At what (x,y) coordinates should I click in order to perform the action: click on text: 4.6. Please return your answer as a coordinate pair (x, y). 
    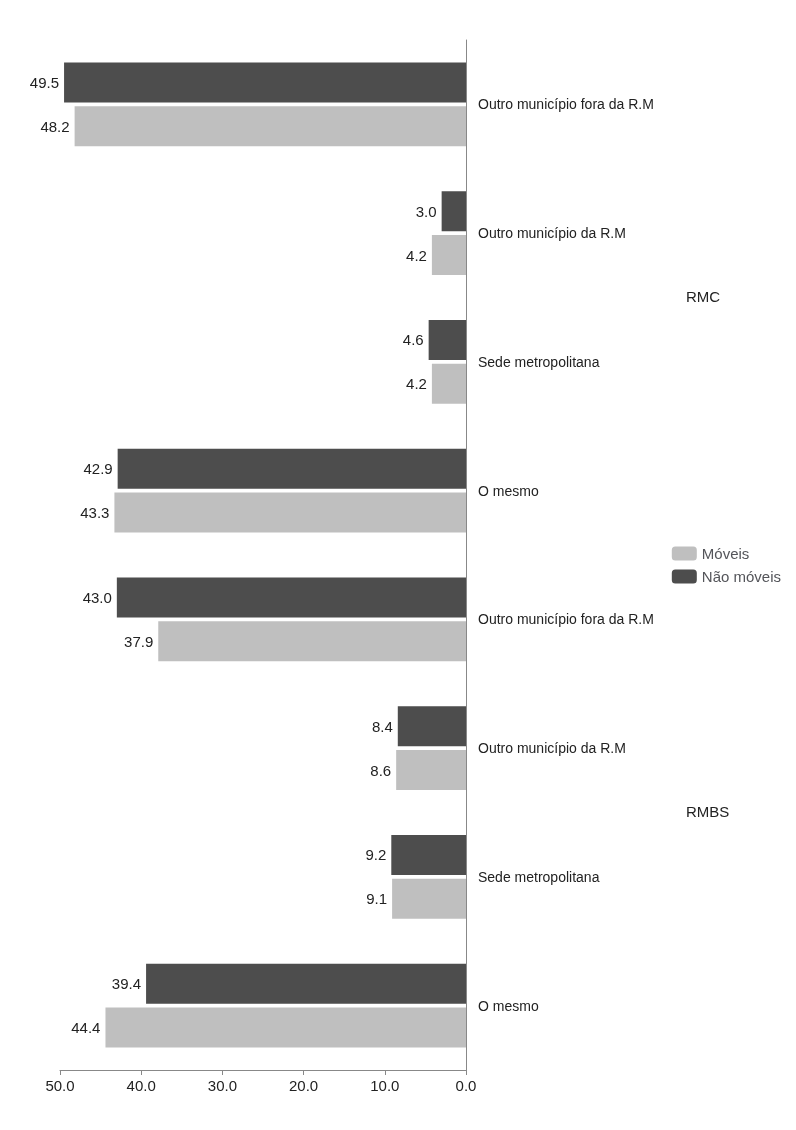
    Looking at the image, I should click on (413, 340).